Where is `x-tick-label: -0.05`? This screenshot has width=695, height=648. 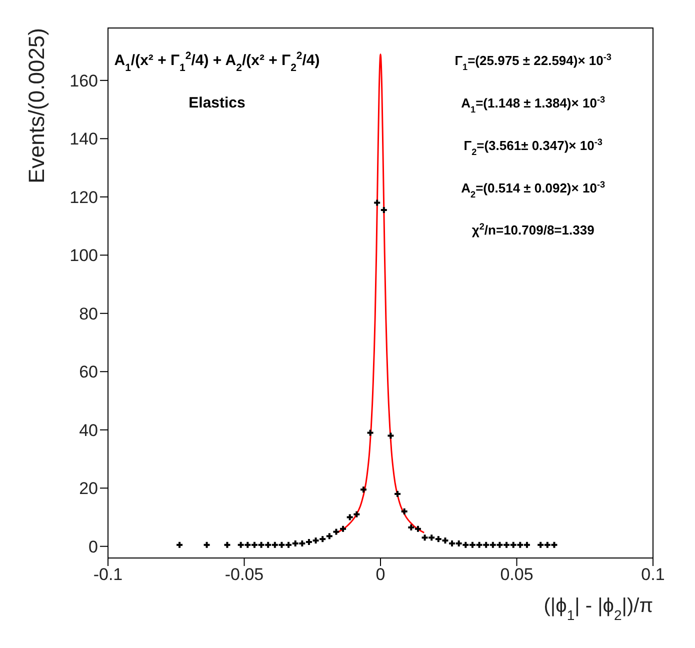 x-tick-label: -0.05 is located at coordinates (244, 574).